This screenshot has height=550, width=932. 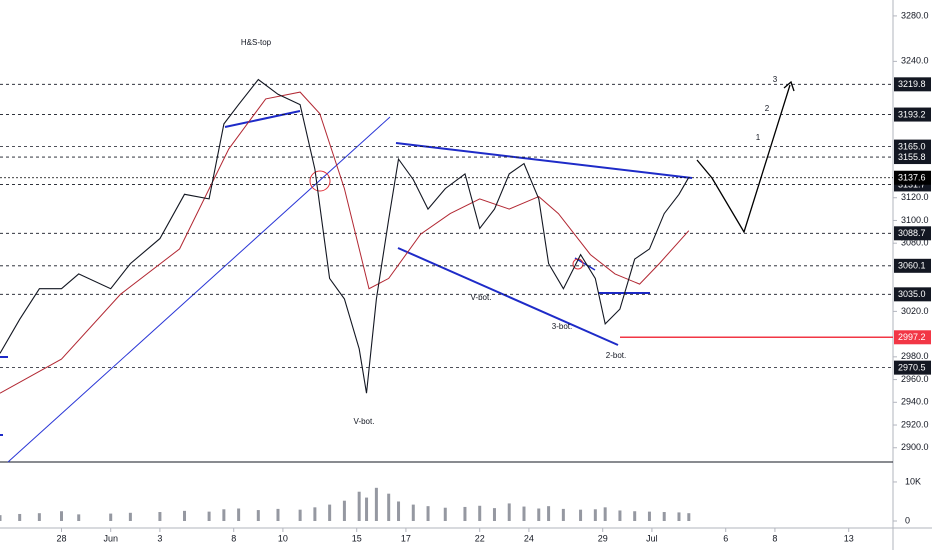 I want to click on x-tick-label: 17, so click(x=406, y=538).